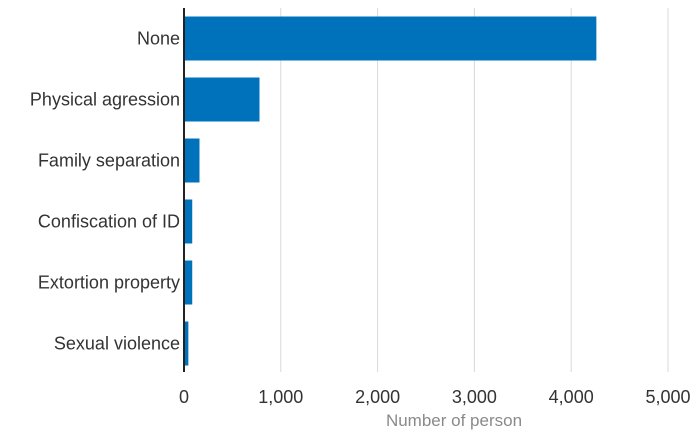  Describe the element at coordinates (280, 397) in the screenshot. I see `x-tick-label: 1,000` at that location.